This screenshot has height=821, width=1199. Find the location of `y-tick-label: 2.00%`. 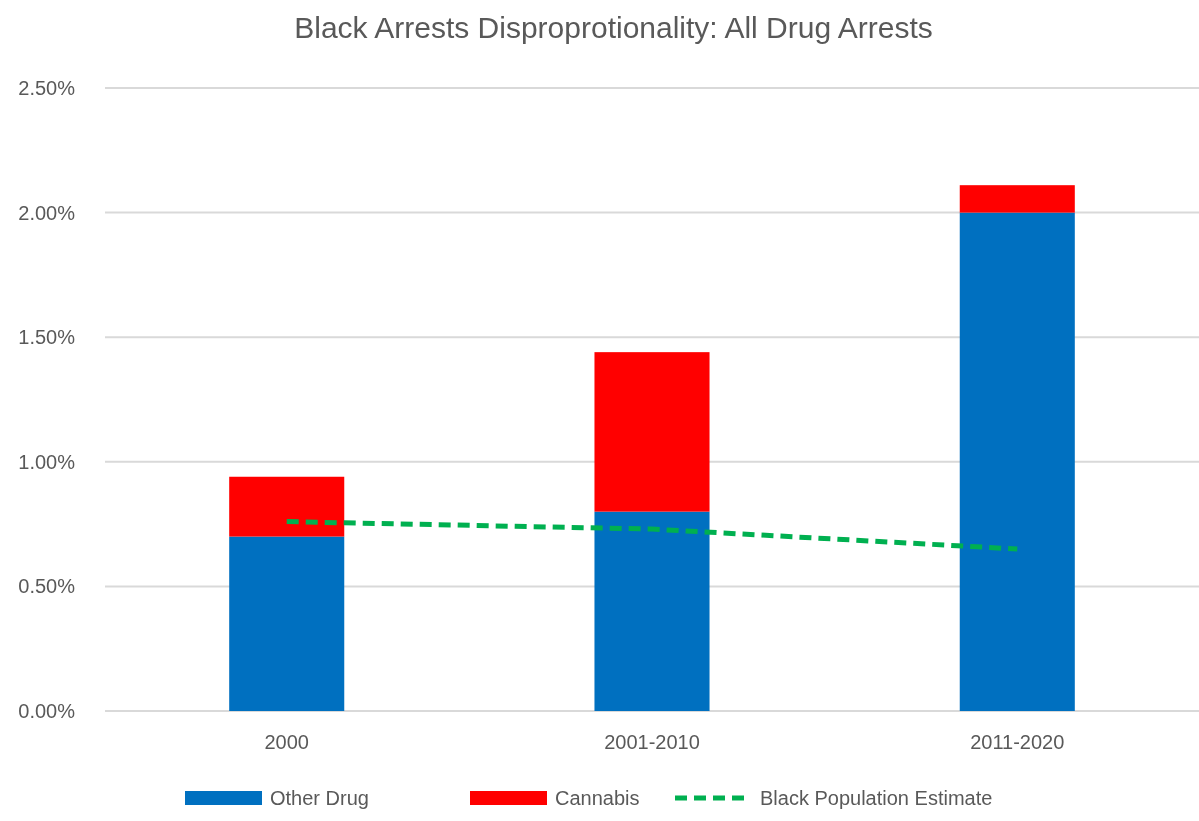

y-tick-label: 2.00% is located at coordinates (47, 212).